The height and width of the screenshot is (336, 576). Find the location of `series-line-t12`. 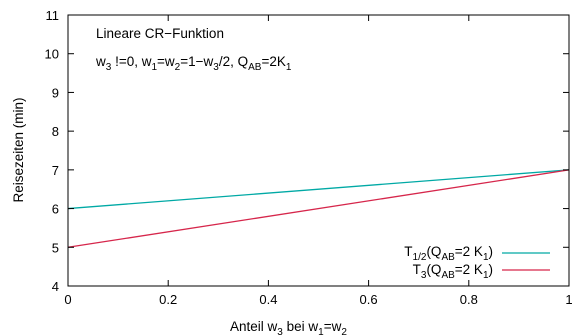

series-line-t12 is located at coordinates (318, 189).